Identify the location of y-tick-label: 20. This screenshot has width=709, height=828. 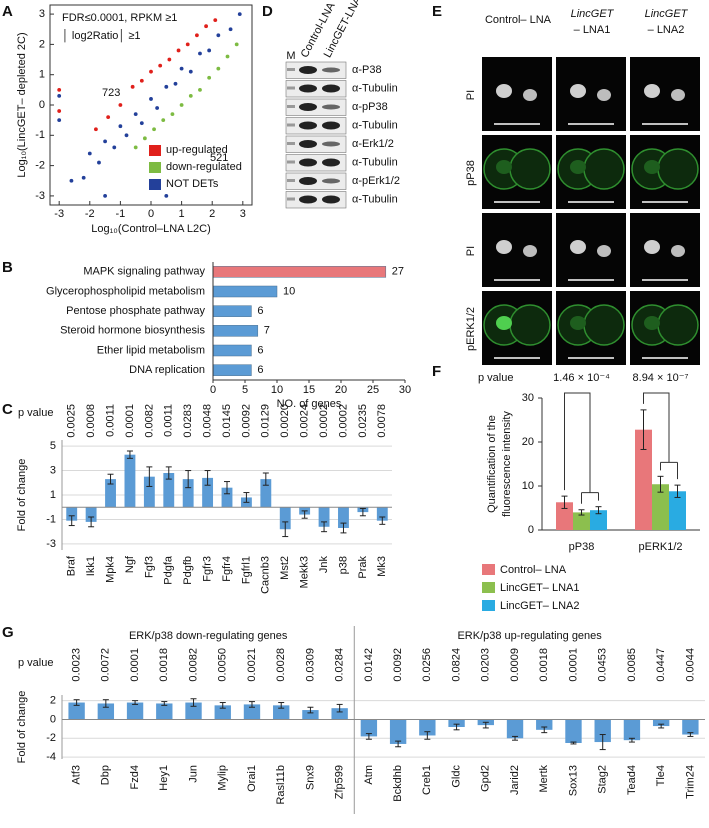
(528, 442).